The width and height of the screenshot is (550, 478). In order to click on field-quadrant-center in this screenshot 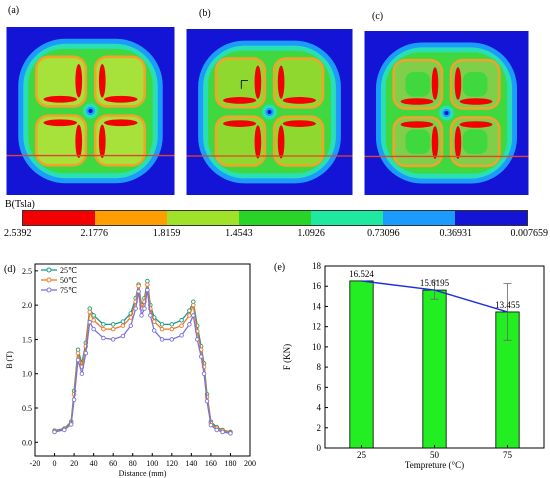, I will do `click(475, 141)`.